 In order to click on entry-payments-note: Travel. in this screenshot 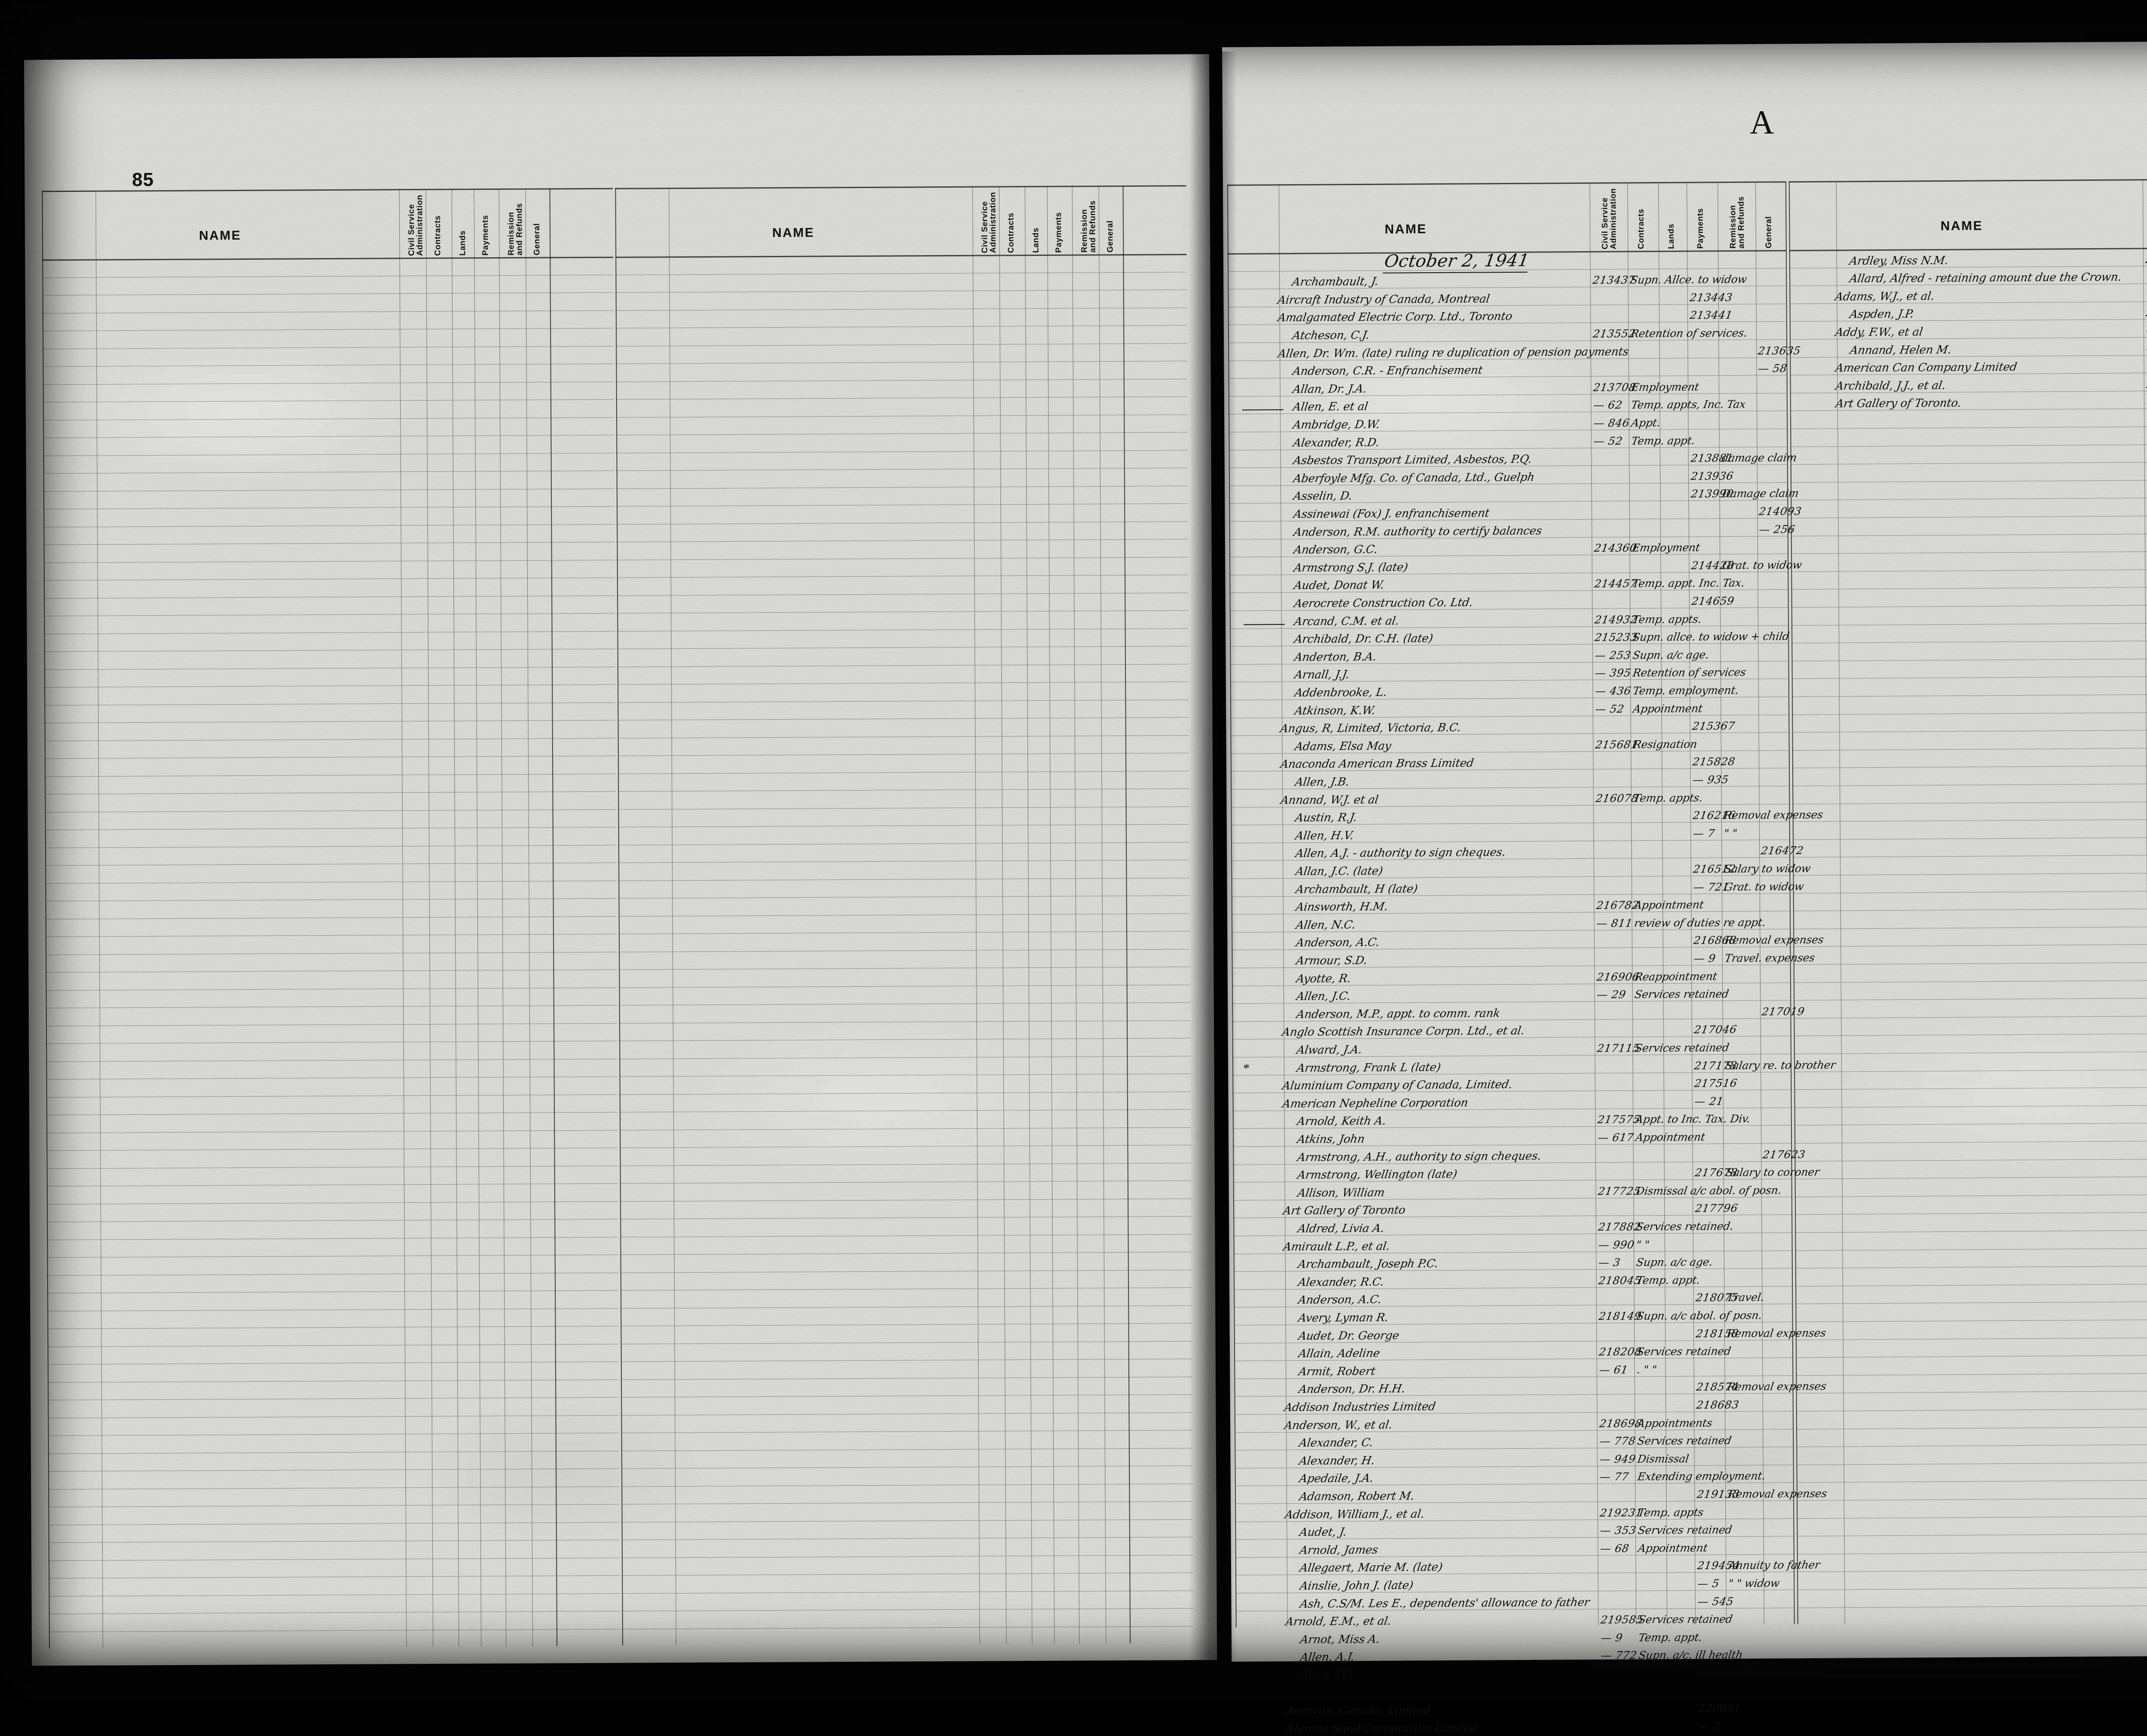, I will do `click(1745, 1297)`.